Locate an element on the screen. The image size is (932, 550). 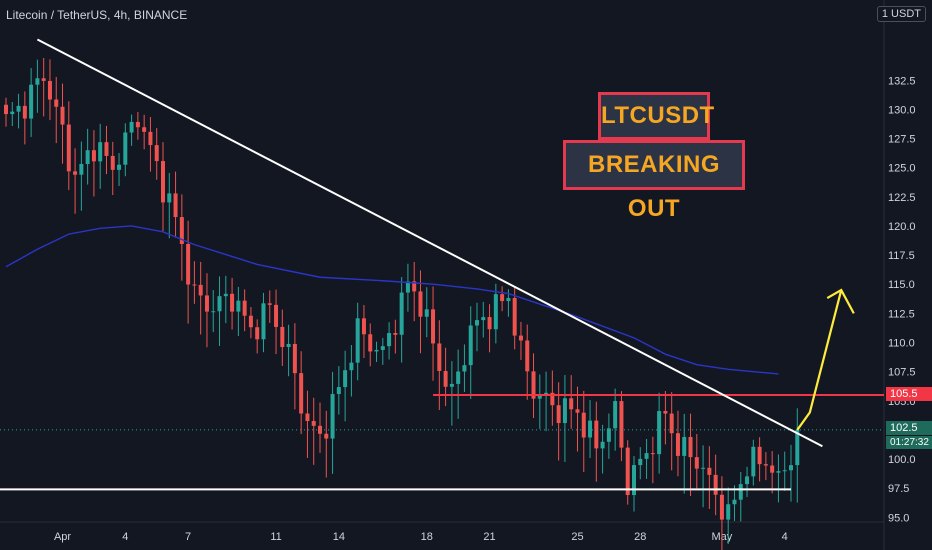
bar-countdown-tag: 01:27:32 is located at coordinates (909, 442).